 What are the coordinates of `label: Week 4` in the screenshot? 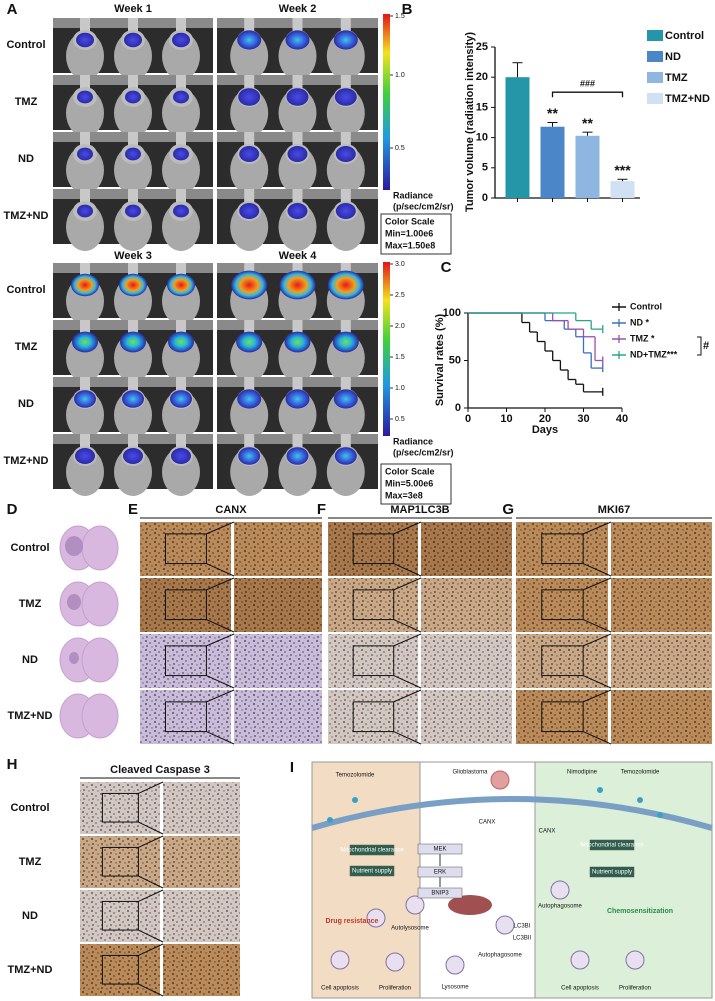 It's located at (298, 256).